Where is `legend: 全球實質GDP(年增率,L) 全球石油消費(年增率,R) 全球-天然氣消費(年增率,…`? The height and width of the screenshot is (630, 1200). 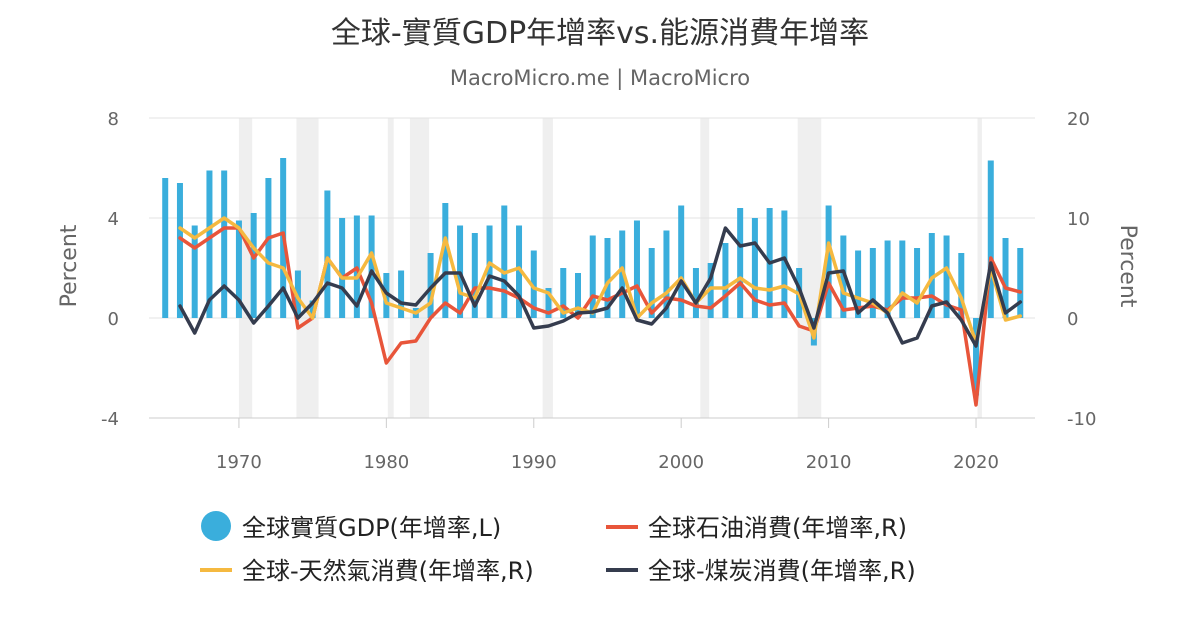 legend: 全球實質GDP(年增率,L) 全球石油消費(年增率,R) 全球-天然氣消費(年增率,… is located at coordinates (558, 548).